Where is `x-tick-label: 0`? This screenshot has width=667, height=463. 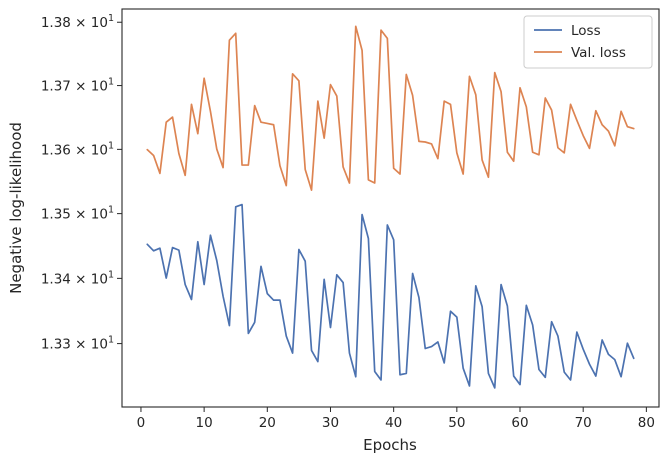
x-tick-label: 0 is located at coordinates (141, 423).